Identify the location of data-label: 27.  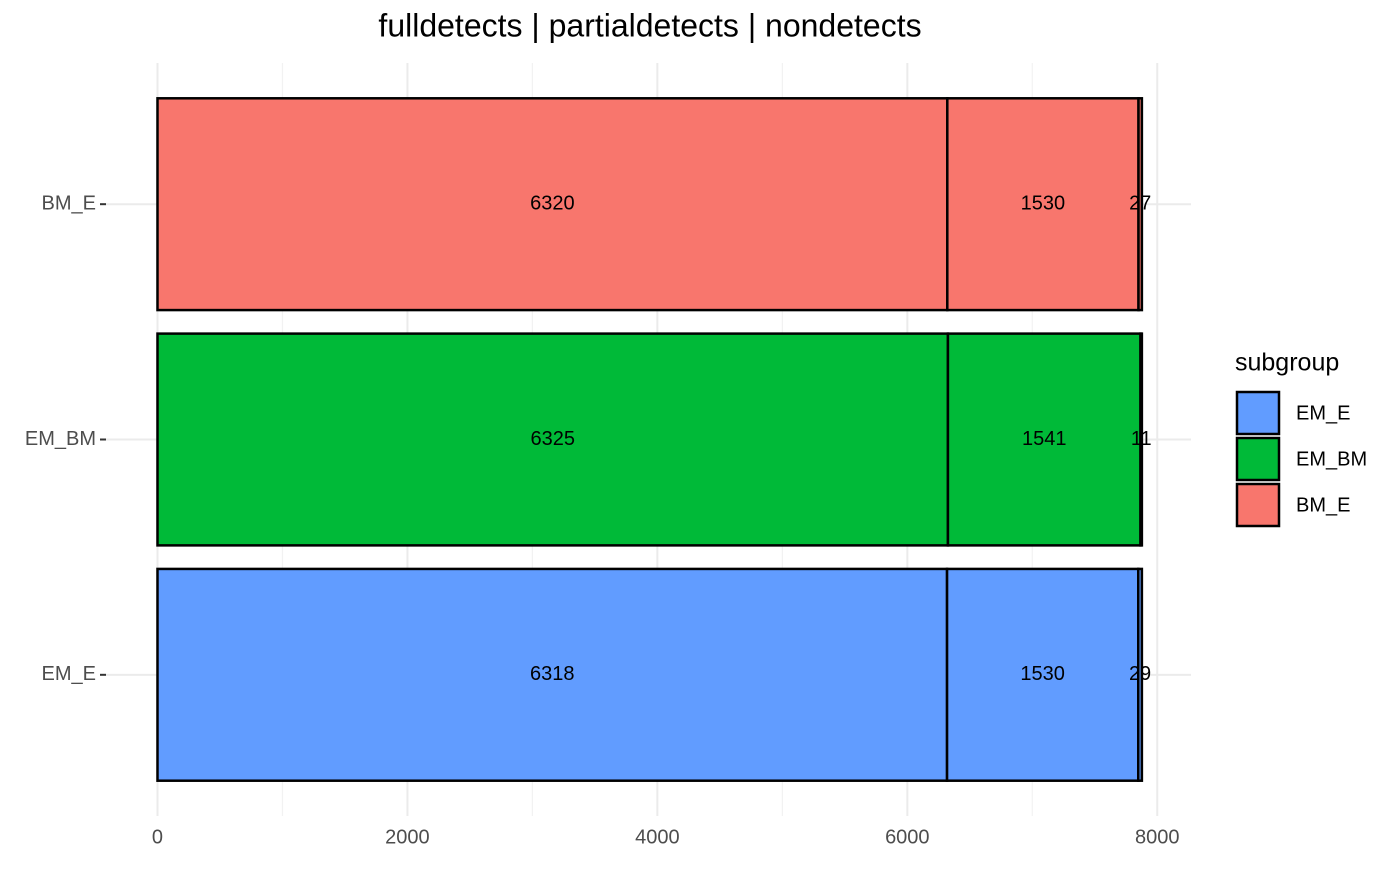
(1140, 203).